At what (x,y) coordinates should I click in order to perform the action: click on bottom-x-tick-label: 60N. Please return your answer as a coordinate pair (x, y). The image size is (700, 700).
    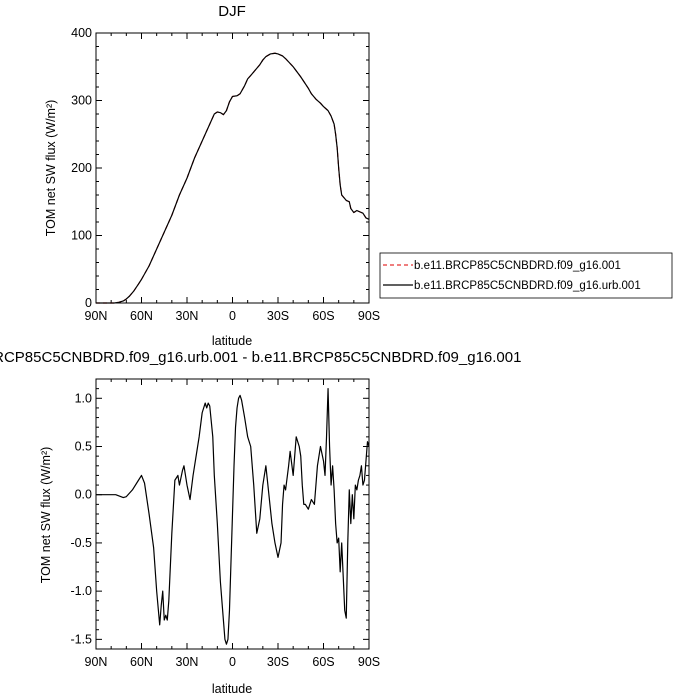
    Looking at the image, I should click on (141, 662).